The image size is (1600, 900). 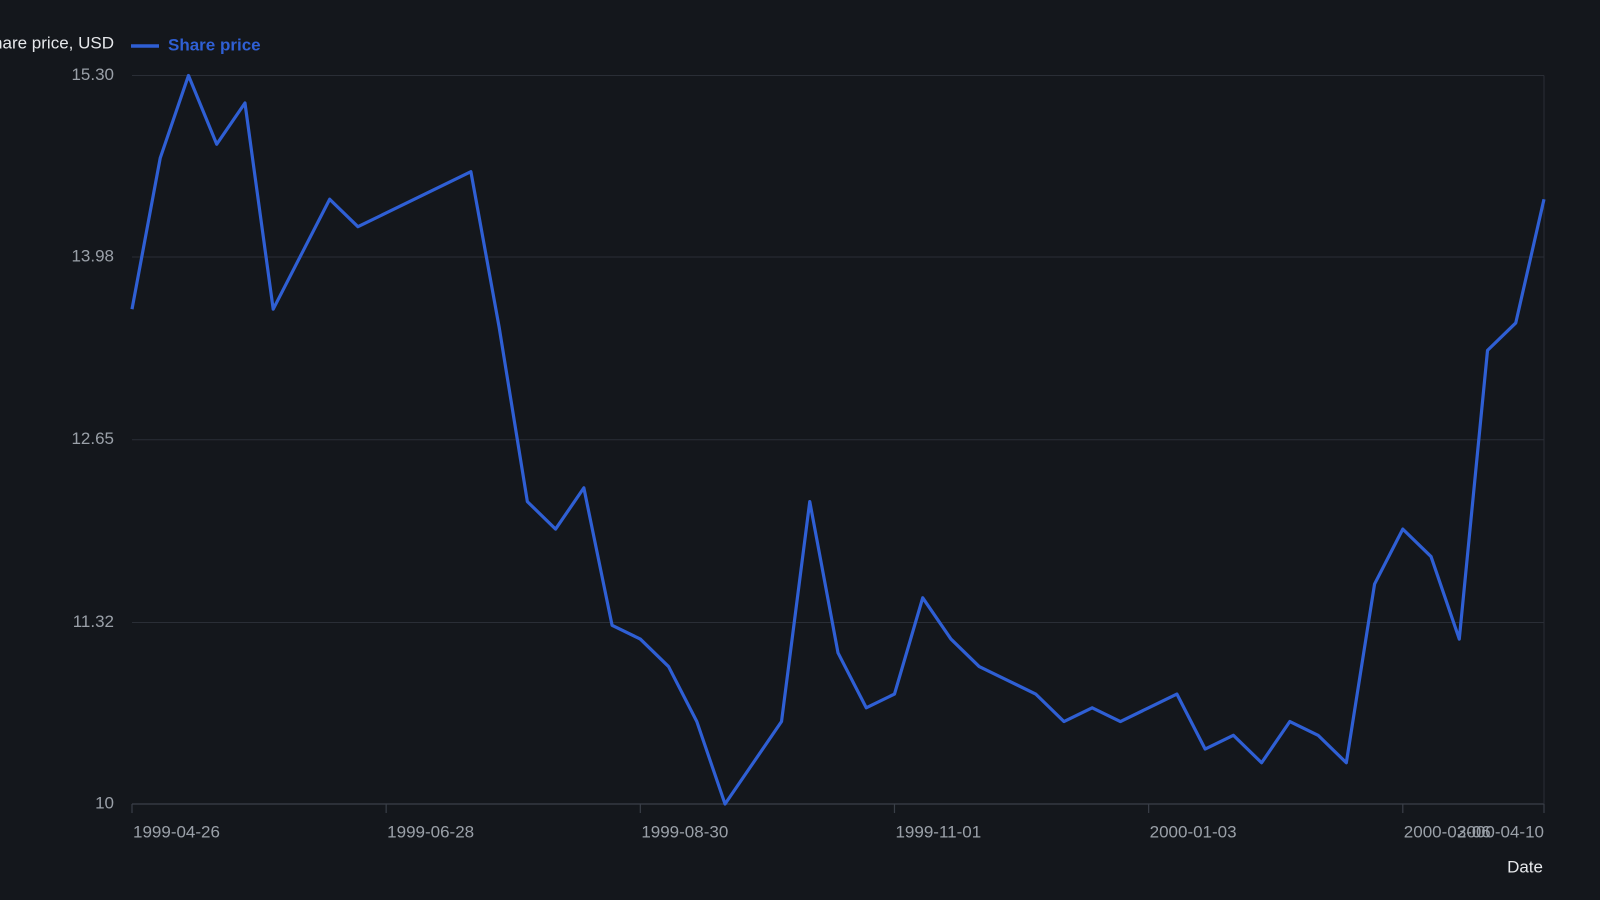 What do you see at coordinates (1500, 831) in the screenshot?
I see `x-tick-label: 2000-04-10` at bounding box center [1500, 831].